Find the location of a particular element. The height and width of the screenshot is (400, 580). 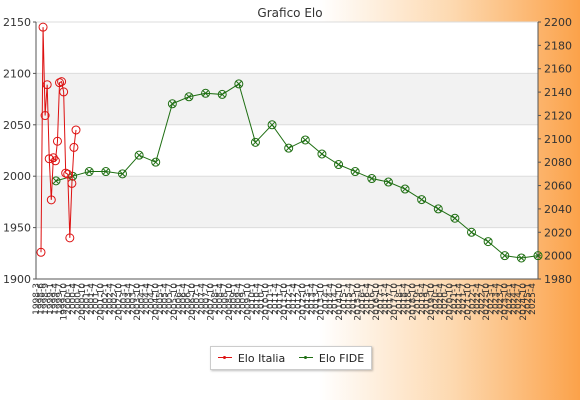

x-tick-label: 2003-10 is located at coordinates (138, 302).